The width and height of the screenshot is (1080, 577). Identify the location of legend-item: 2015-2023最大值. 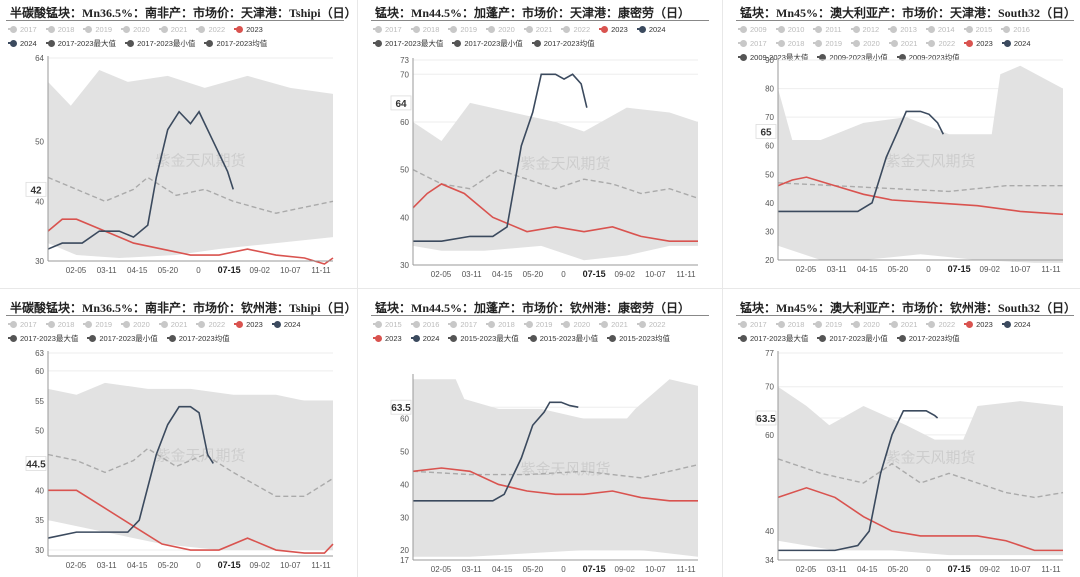
(483, 338).